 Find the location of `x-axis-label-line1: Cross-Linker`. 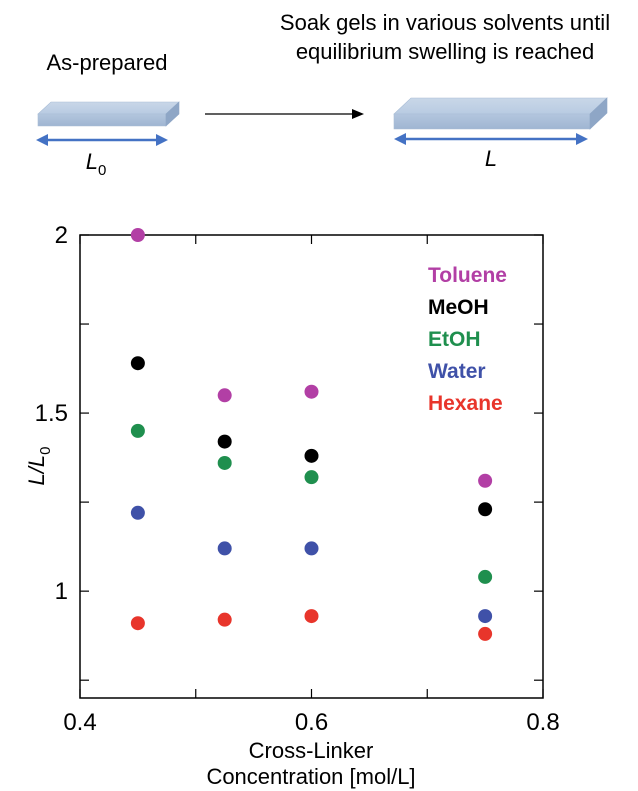

x-axis-label-line1: Cross-Linker is located at coordinates (311, 750).